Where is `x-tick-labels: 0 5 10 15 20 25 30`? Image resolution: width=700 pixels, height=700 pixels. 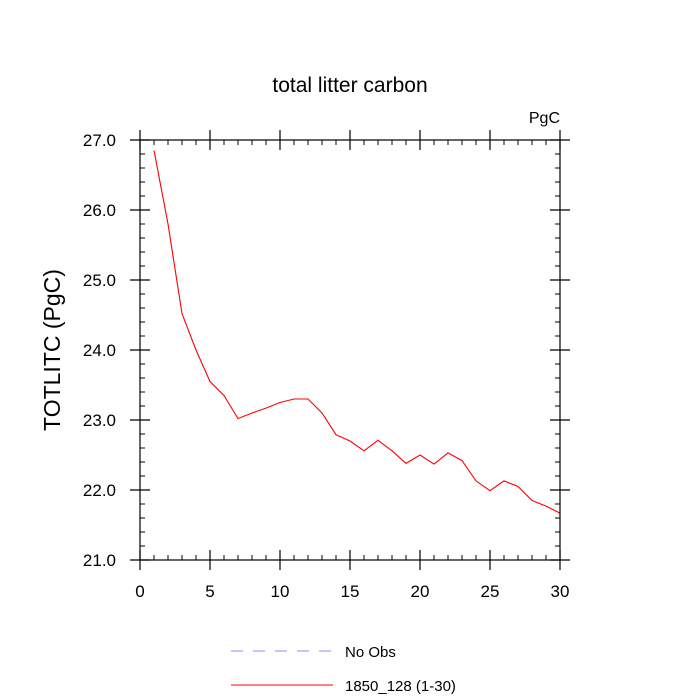
x-tick-labels: 0 5 10 15 20 25 30 is located at coordinates (352, 591).